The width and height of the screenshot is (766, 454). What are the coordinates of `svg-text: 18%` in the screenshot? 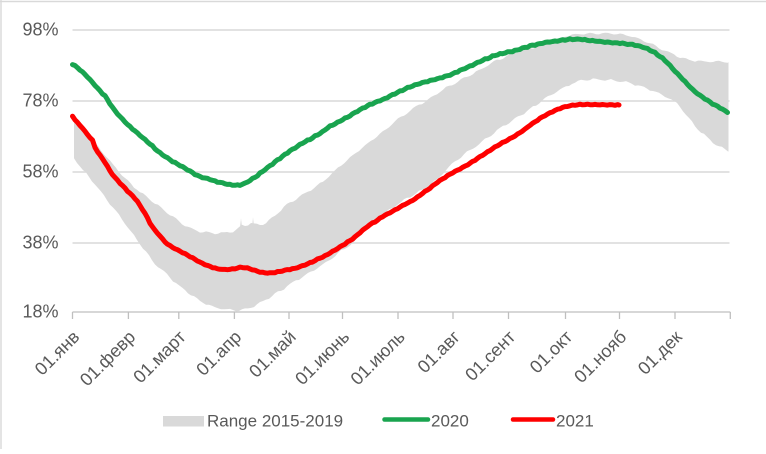 It's located at (40, 312).